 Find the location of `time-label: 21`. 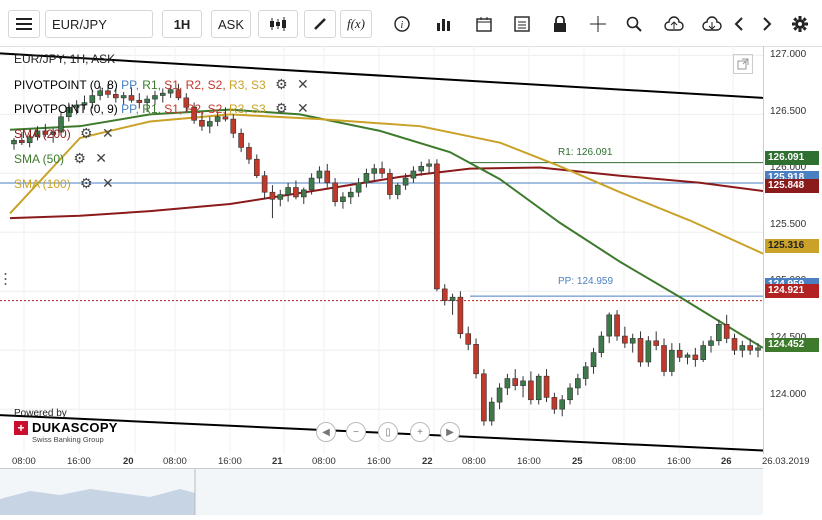

time-label: 21 is located at coordinates (277, 461).